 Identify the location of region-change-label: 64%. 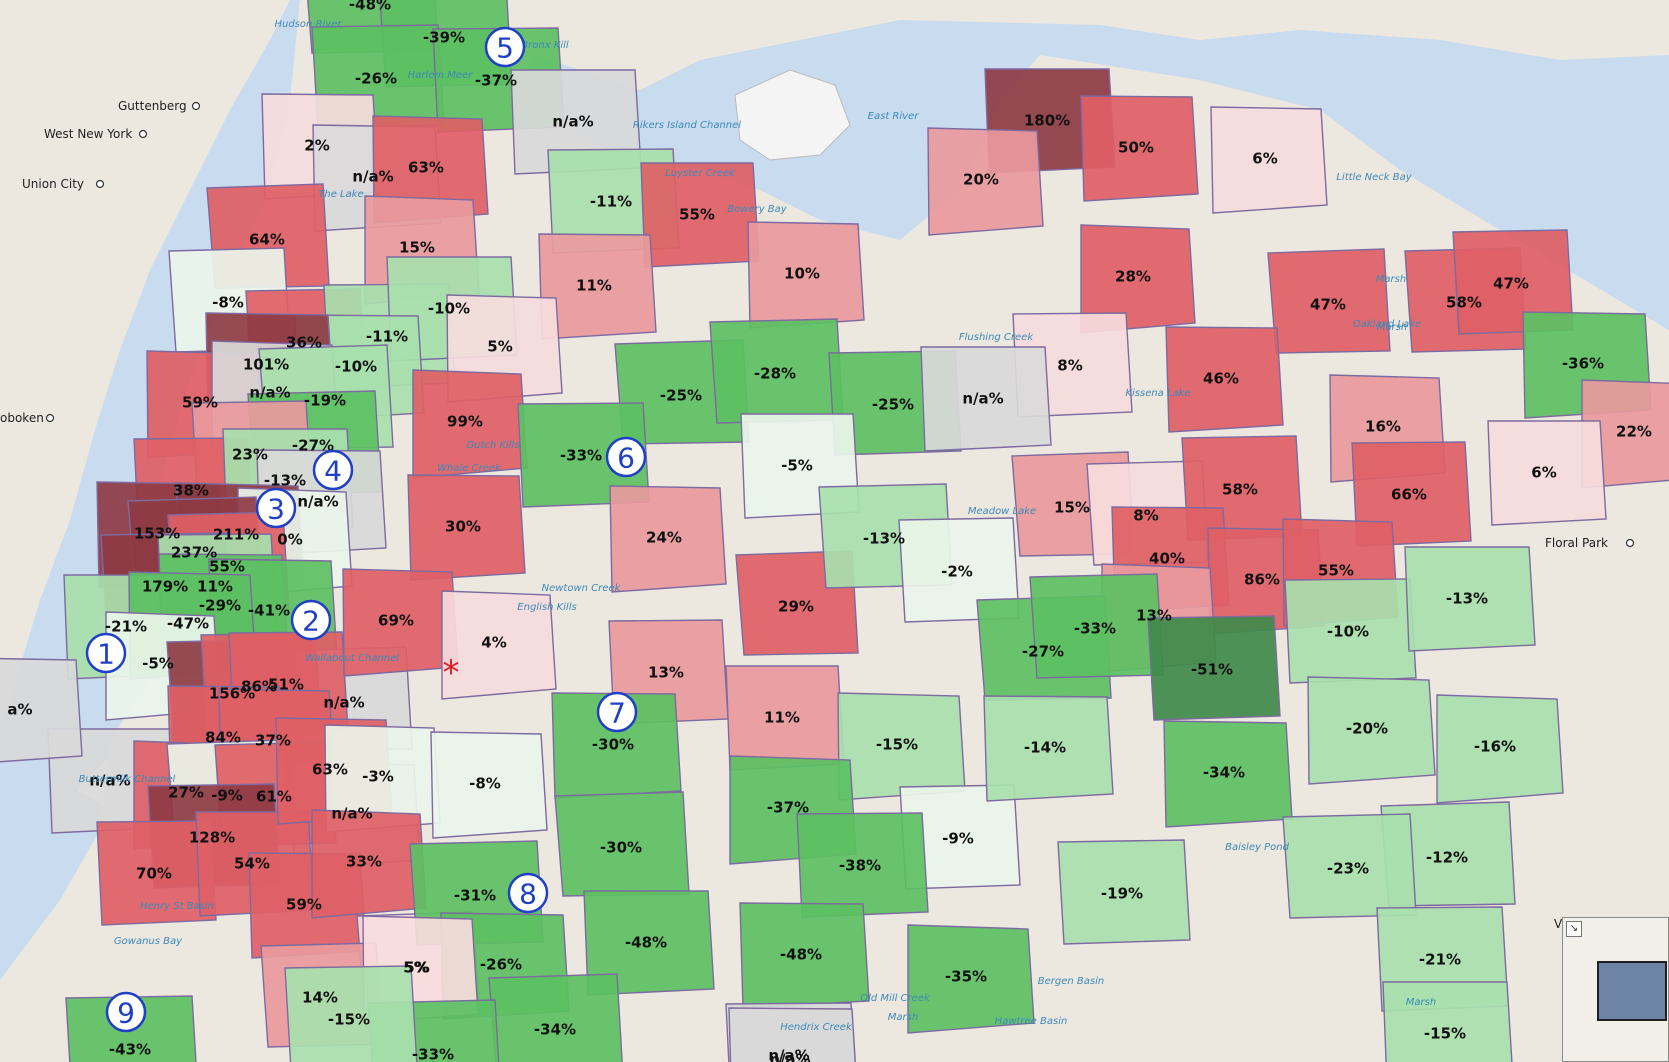
(267, 240).